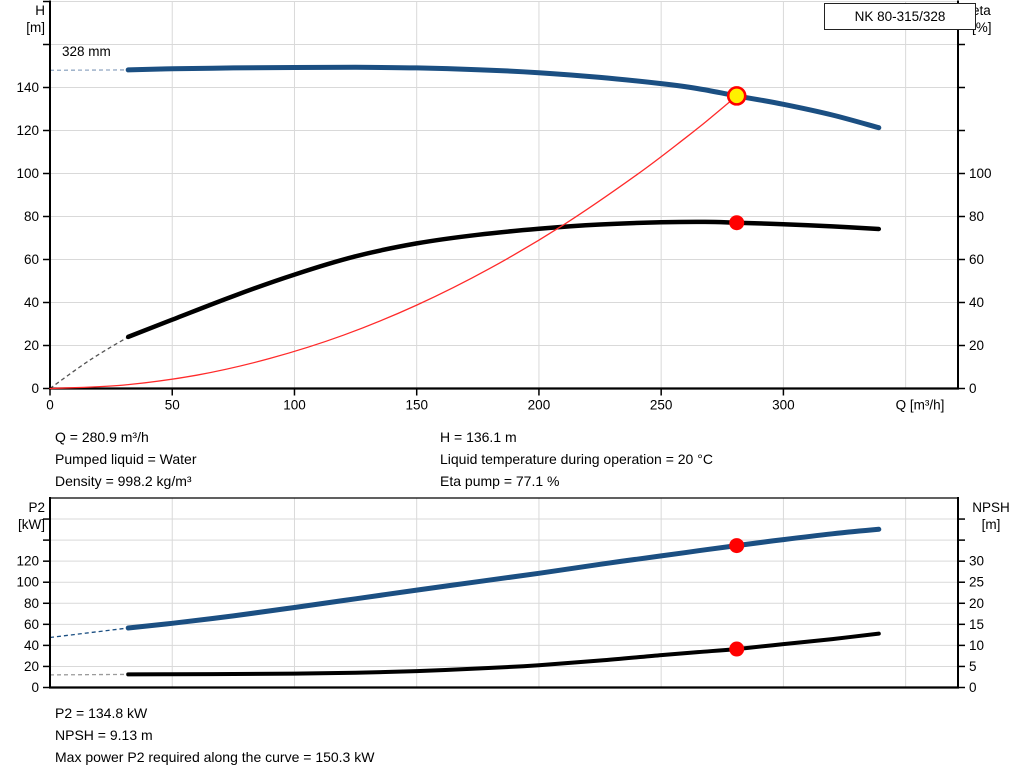 The image size is (1024, 781). Describe the element at coordinates (920, 405) in the screenshot. I see `x-axis-unit-label: Q [m³/h]` at that location.